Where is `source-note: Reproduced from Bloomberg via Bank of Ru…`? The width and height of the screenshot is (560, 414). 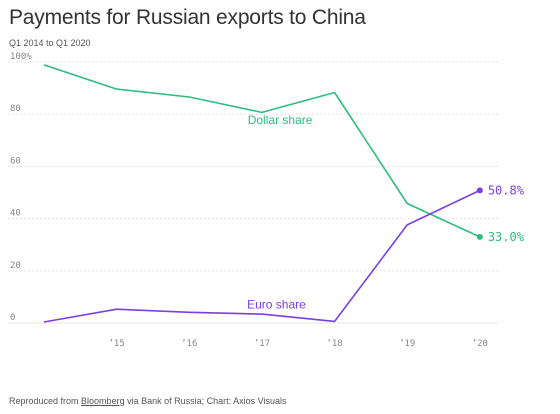 source-note: Reproduced from Bloomberg via Bank of Ru… is located at coordinates (148, 401).